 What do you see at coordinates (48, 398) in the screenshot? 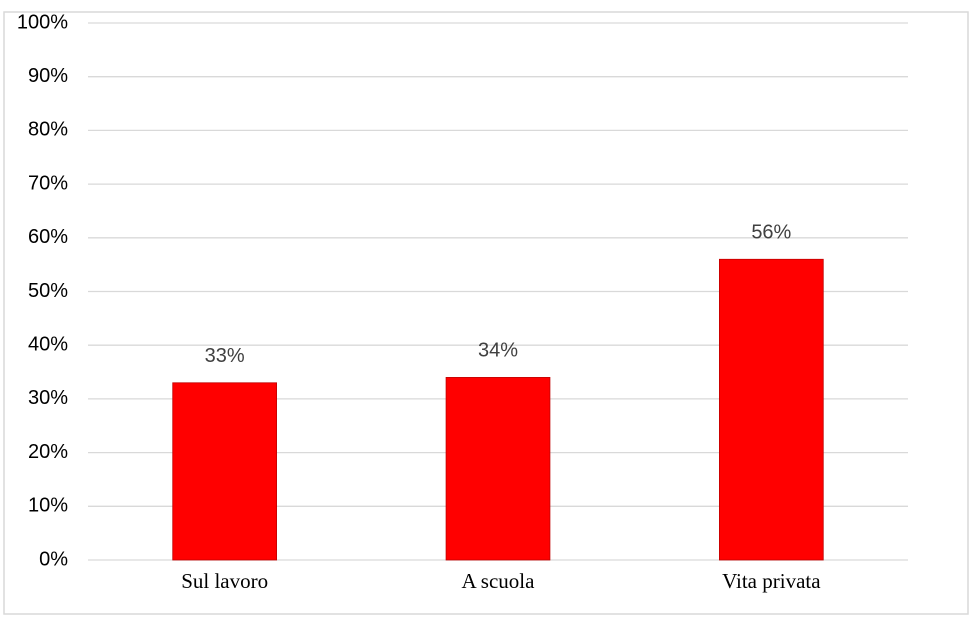
I see `y-tick-label: 30%` at bounding box center [48, 398].